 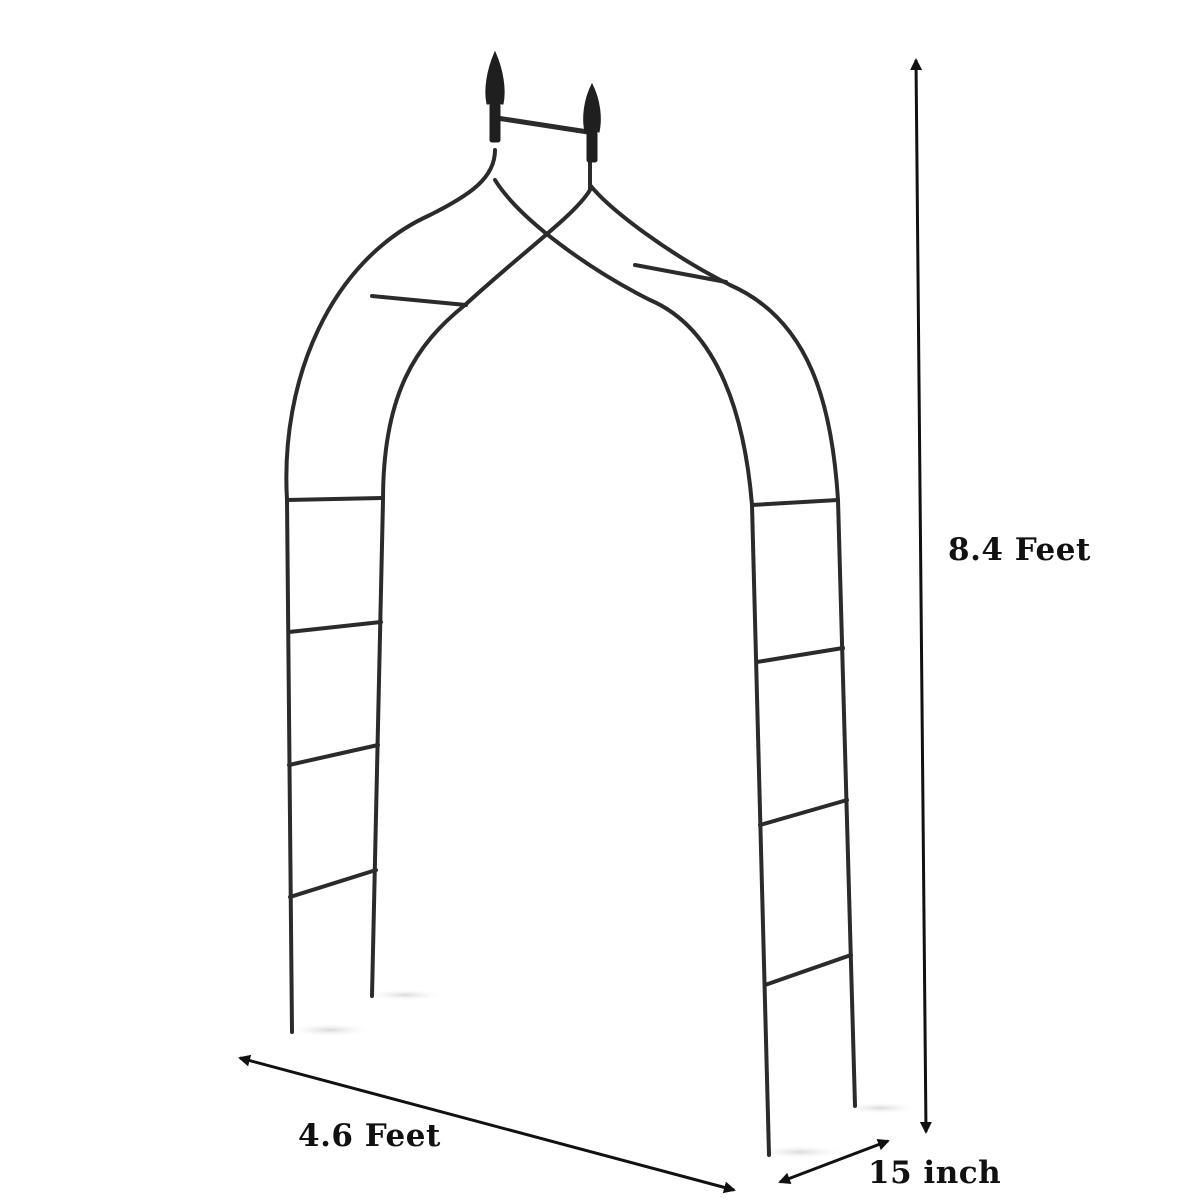 What do you see at coordinates (921, 596) in the screenshot?
I see `height-arrow` at bounding box center [921, 596].